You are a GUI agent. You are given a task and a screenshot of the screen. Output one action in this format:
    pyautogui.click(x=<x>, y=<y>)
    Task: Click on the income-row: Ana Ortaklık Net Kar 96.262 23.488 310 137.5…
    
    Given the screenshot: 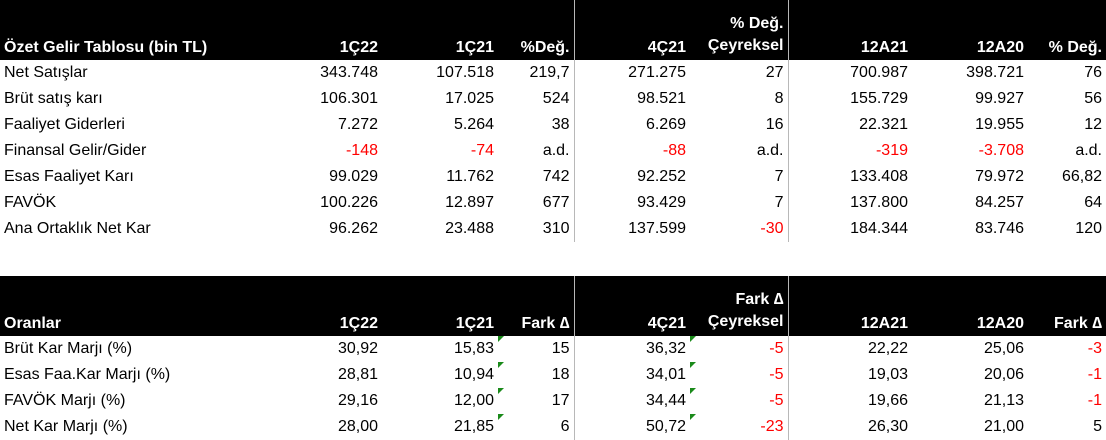 What is the action you would take?
    pyautogui.click(x=553, y=229)
    